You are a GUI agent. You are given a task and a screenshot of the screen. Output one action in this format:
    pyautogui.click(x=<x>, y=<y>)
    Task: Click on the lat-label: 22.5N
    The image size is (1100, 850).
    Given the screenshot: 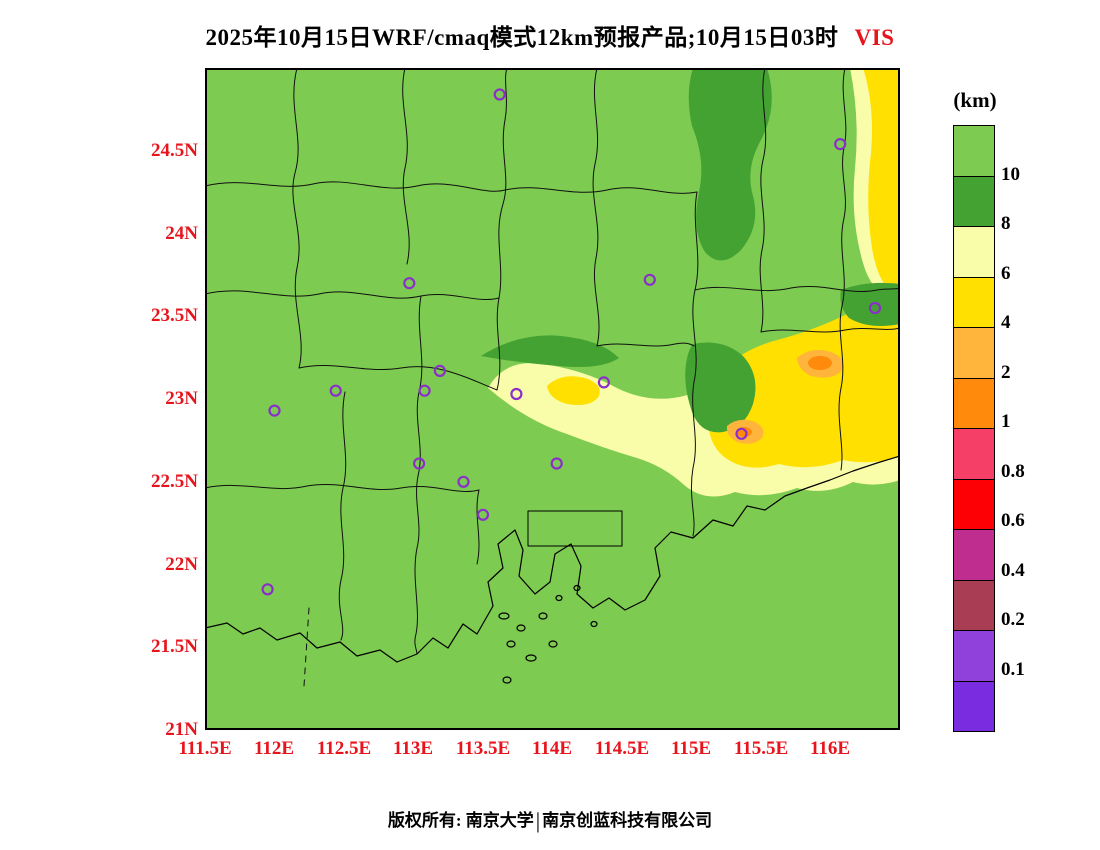 What is the action you would take?
    pyautogui.click(x=174, y=481)
    